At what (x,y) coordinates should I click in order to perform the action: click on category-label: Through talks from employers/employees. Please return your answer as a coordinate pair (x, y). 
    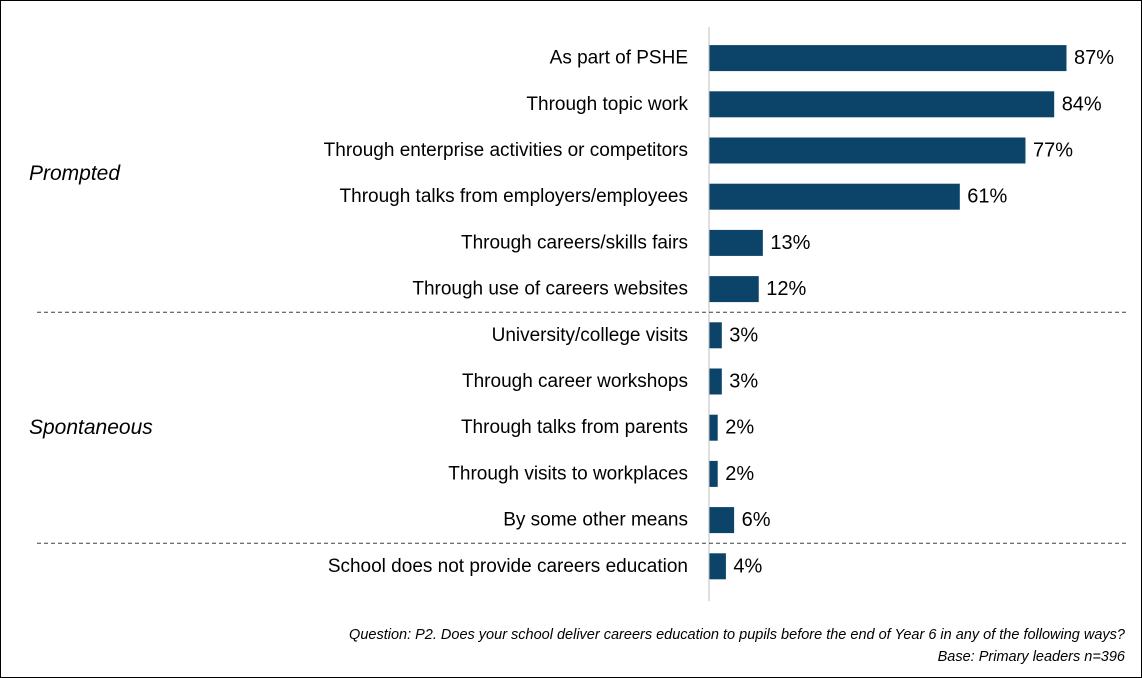
    Looking at the image, I should click on (514, 196).